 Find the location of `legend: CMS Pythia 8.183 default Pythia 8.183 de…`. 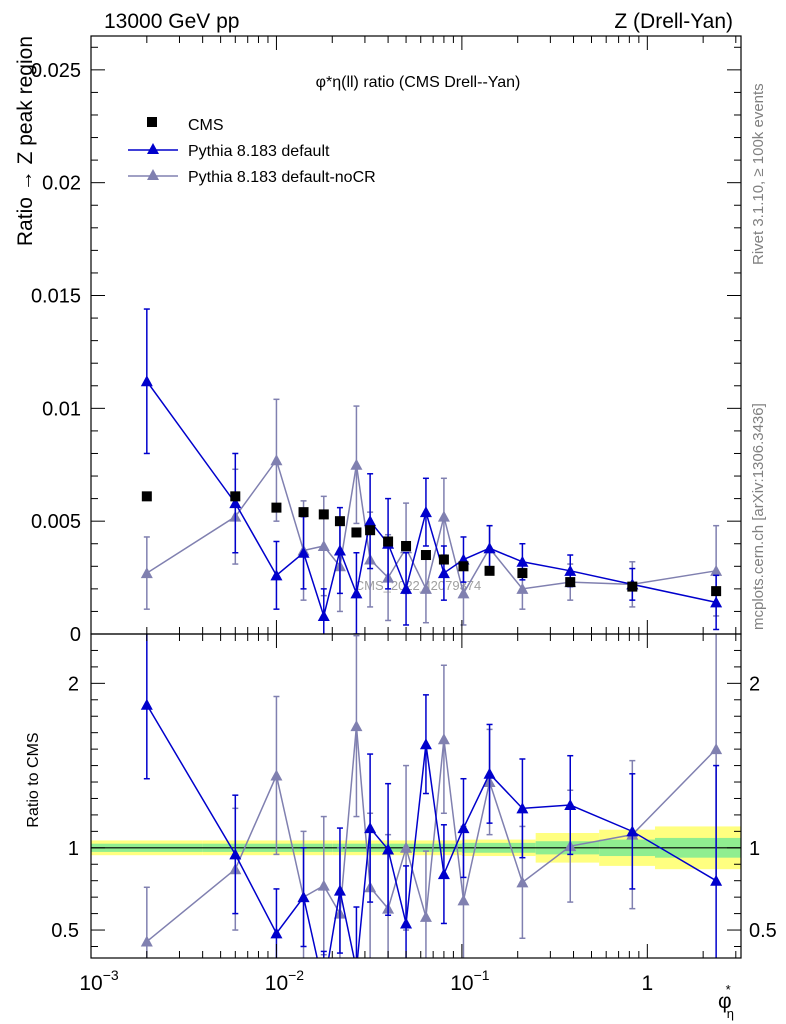

legend: CMS Pythia 8.183 default Pythia 8.183 de… is located at coordinates (252, 151).